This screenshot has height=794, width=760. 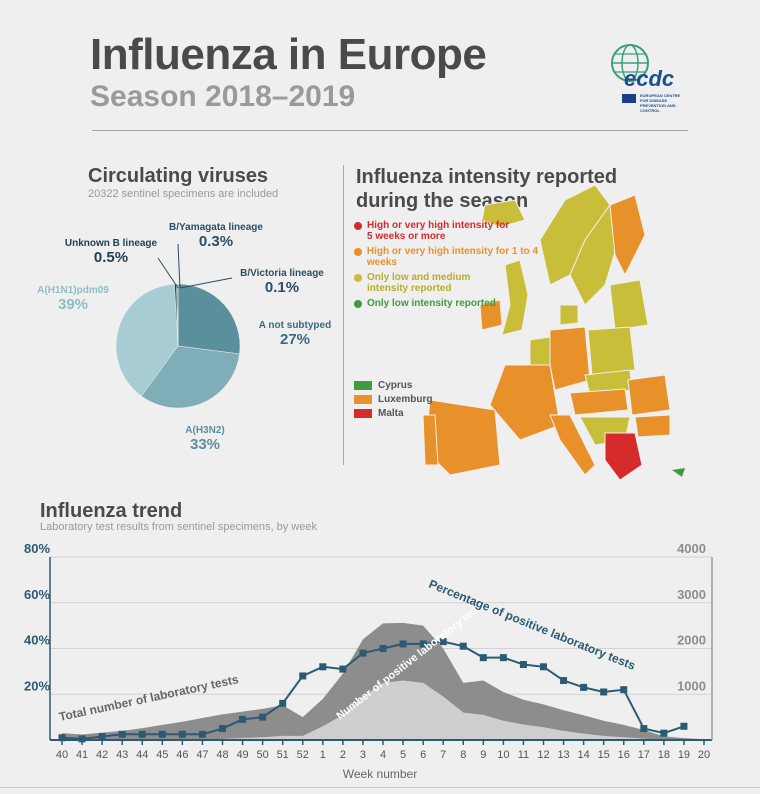 I want to click on x-tick-label: 49, so click(x=242, y=755).